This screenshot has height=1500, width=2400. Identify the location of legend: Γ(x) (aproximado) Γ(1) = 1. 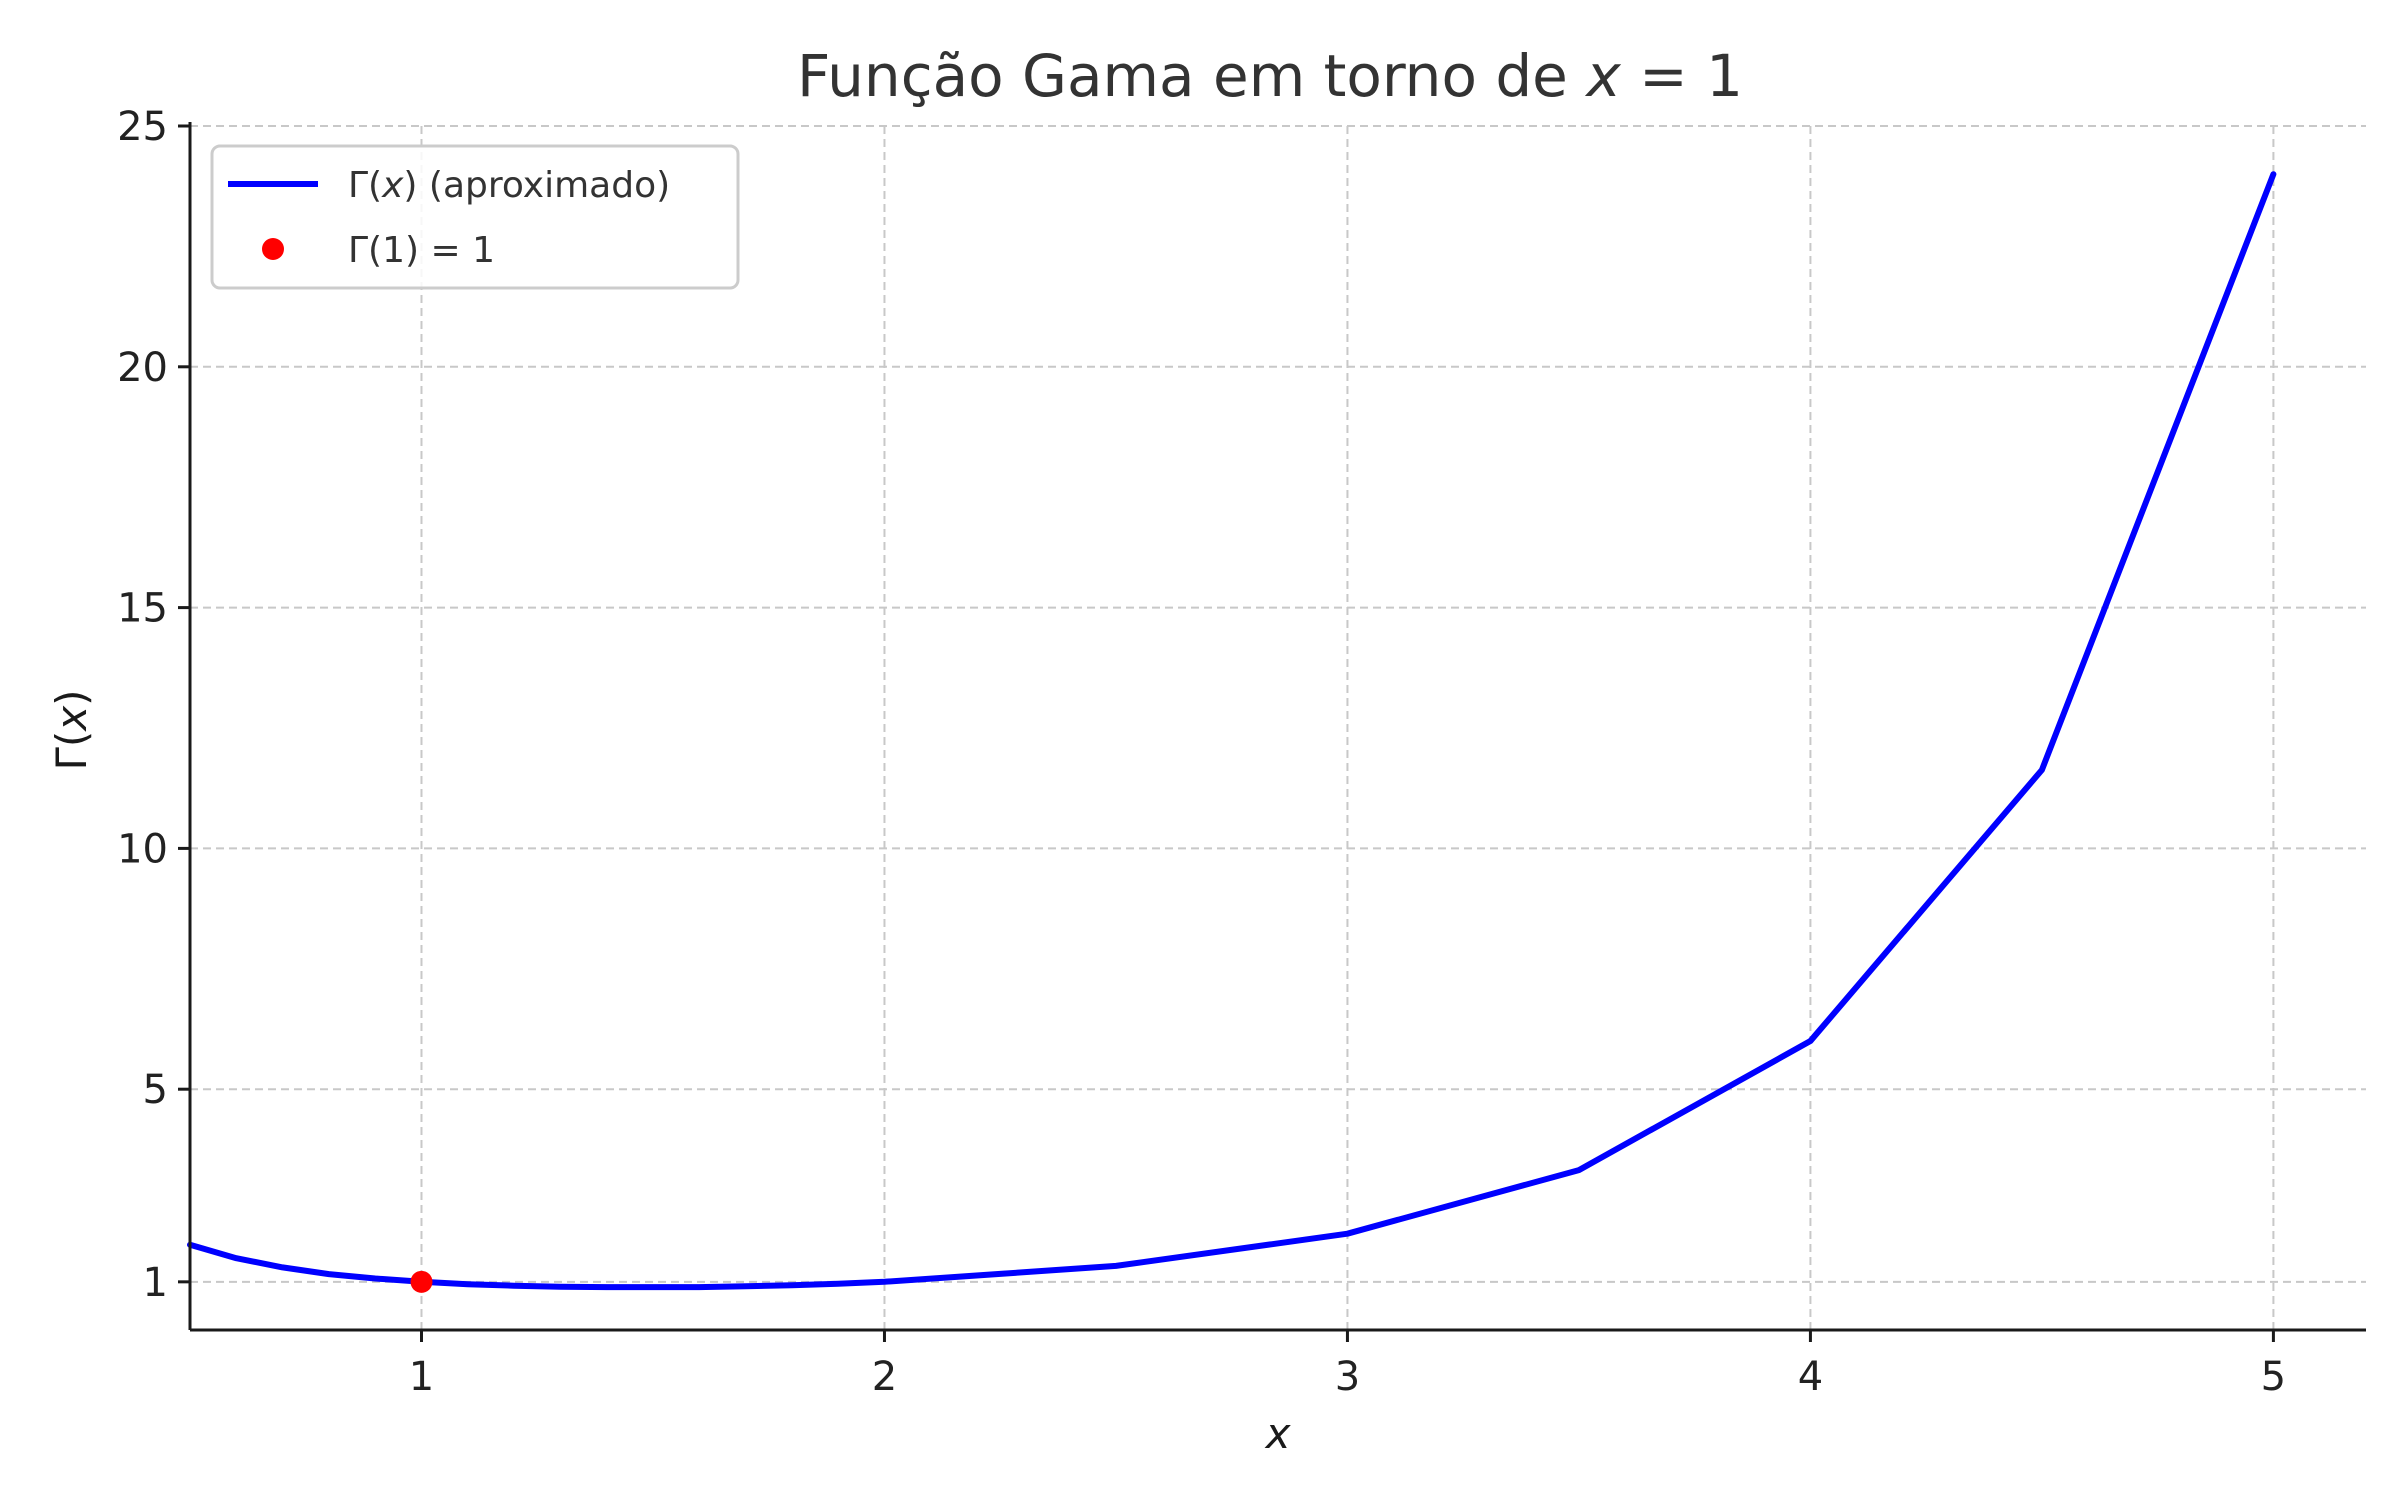
(475, 217).